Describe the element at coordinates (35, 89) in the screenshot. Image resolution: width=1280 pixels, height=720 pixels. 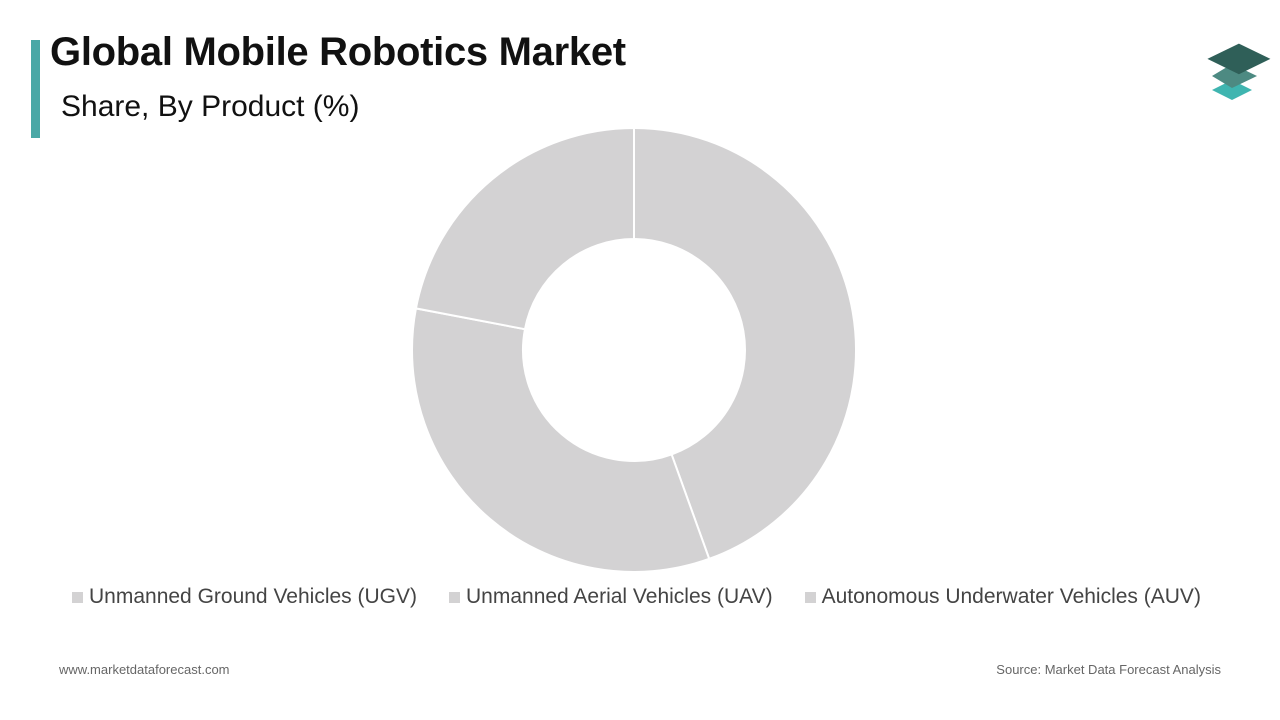
I see `title-accent-bar` at that location.